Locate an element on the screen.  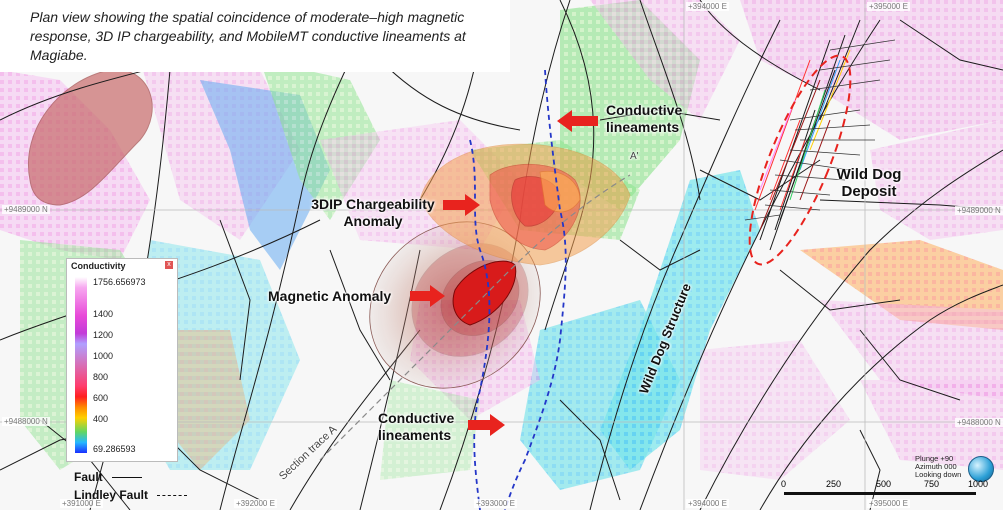
coord-east-bottom-1: +391000 E is located at coordinates (81, 503).